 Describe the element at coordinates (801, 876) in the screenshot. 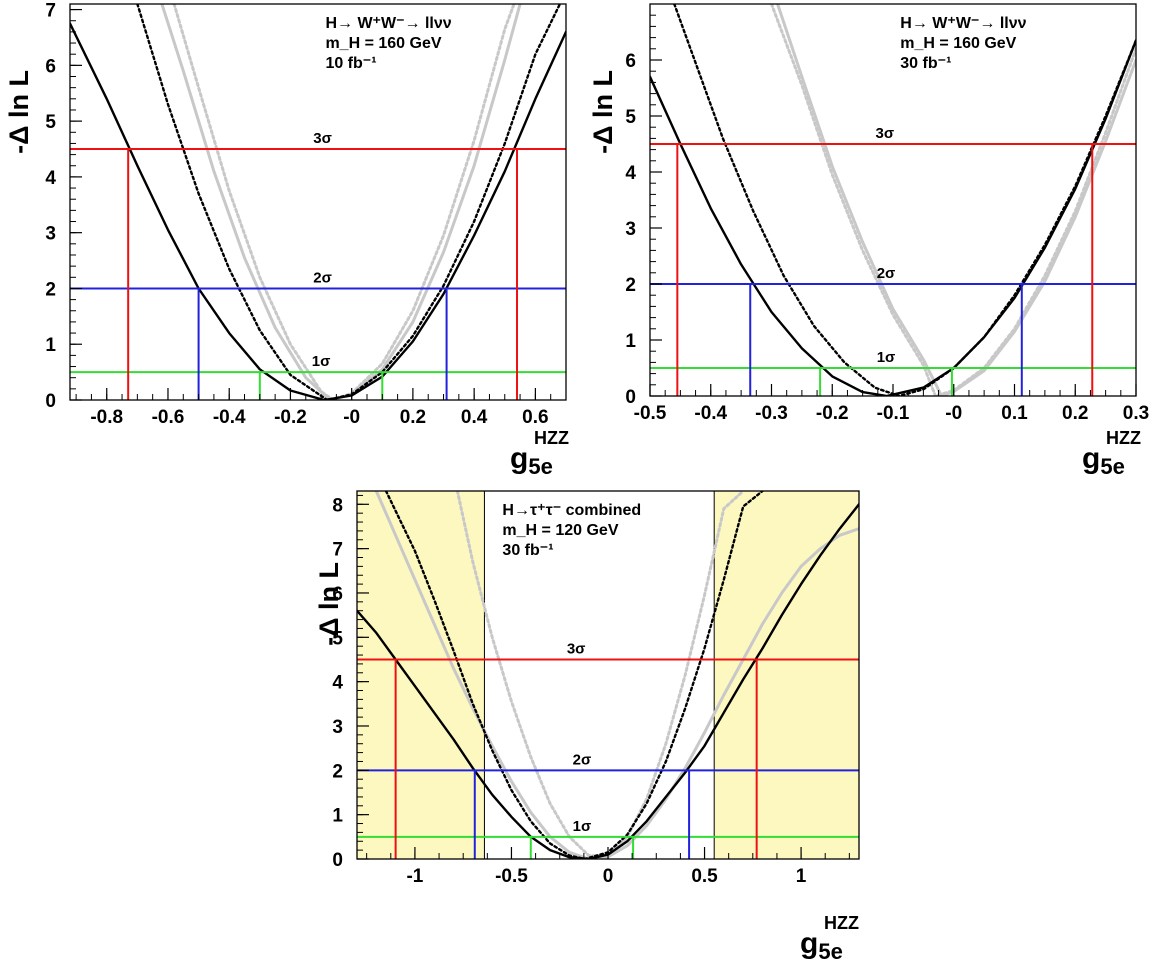

I see `x-tick-label: 1` at that location.